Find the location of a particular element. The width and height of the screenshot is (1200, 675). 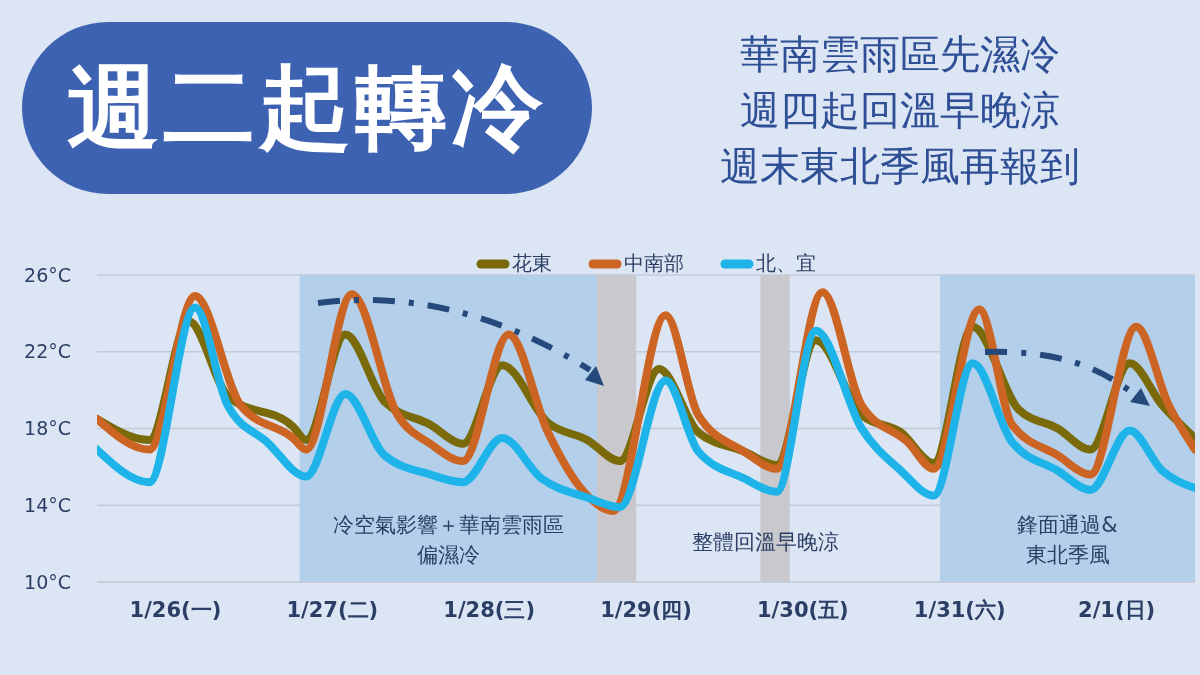

legend-label: 北、宜 is located at coordinates (785, 263).